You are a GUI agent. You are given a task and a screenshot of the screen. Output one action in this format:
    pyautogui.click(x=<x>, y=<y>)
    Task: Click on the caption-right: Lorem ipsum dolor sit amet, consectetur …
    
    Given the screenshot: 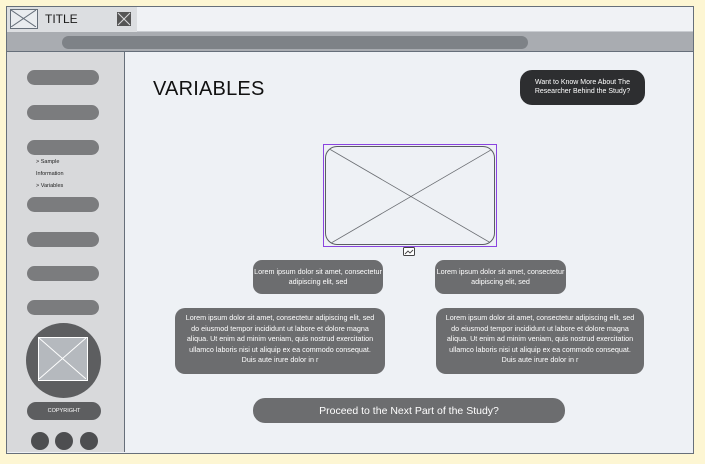 What is the action you would take?
    pyautogui.click(x=500, y=277)
    